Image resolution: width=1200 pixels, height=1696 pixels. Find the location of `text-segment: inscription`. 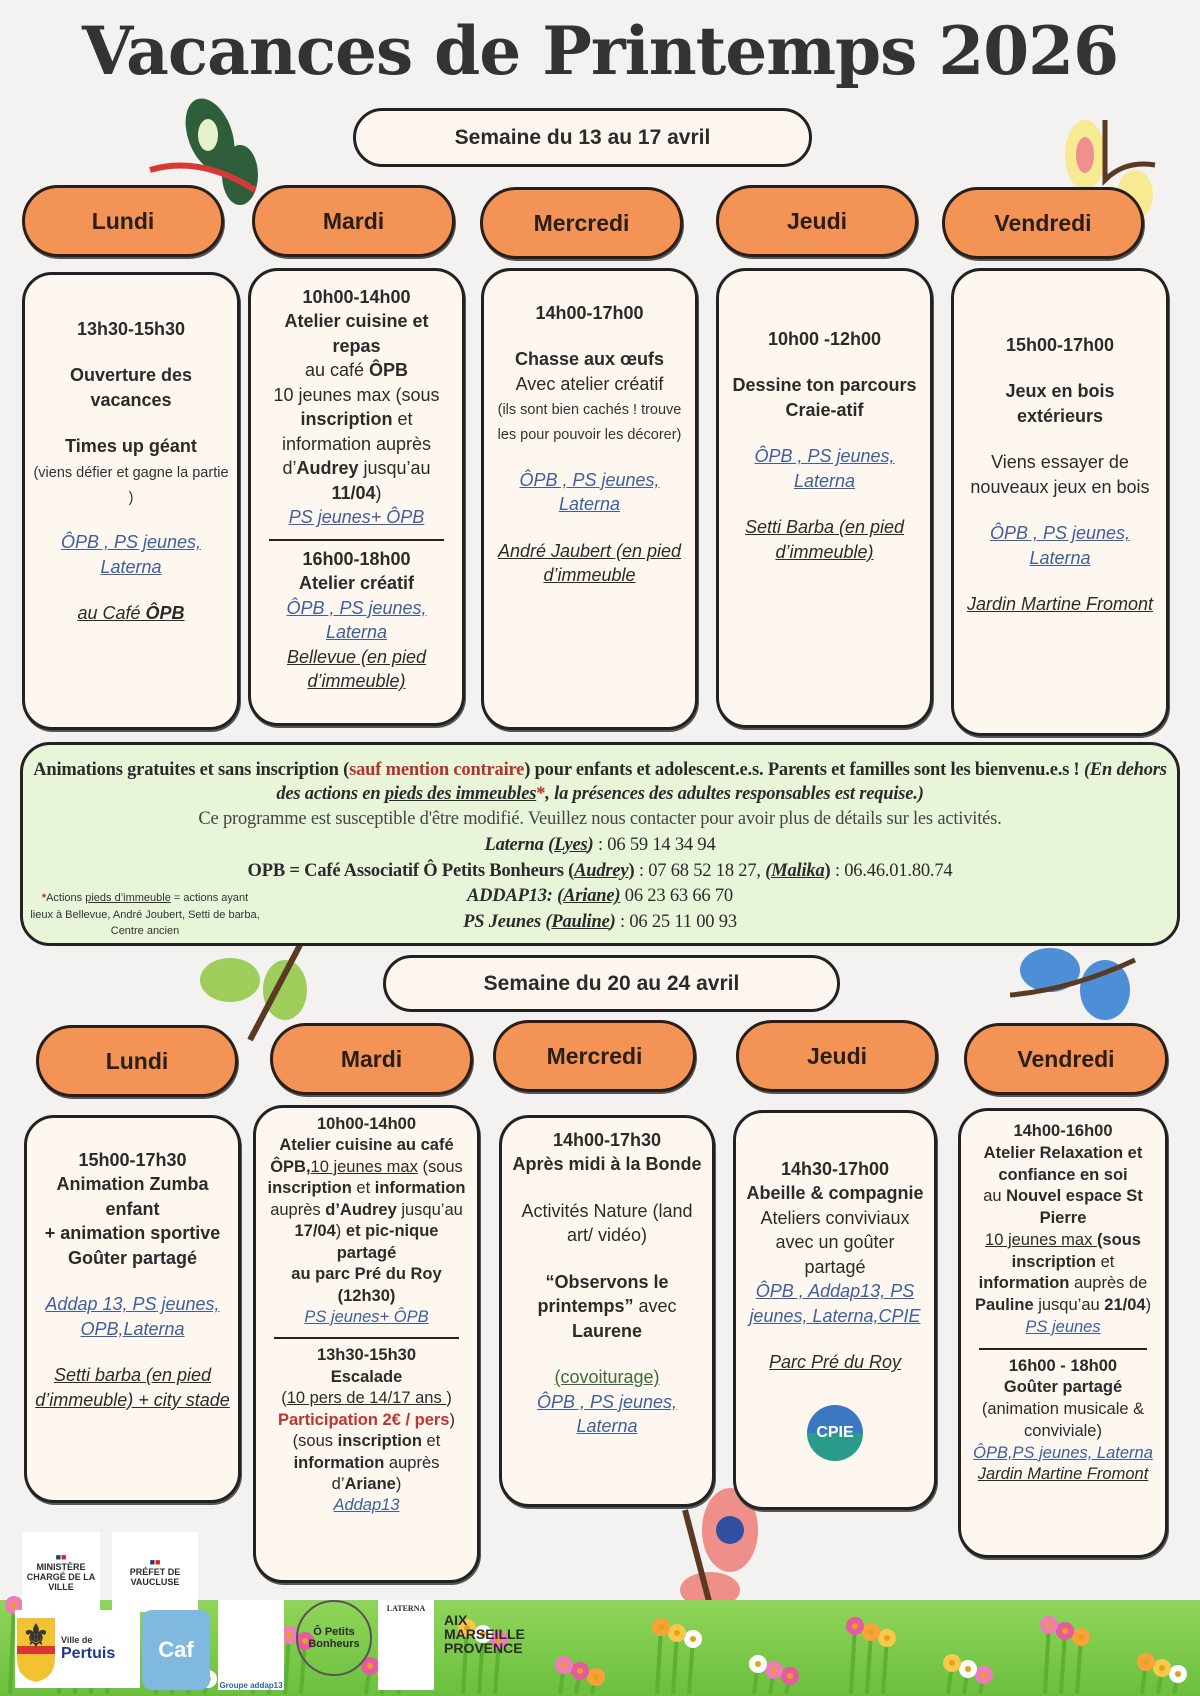

text-segment: inscription is located at coordinates (309, 1188).